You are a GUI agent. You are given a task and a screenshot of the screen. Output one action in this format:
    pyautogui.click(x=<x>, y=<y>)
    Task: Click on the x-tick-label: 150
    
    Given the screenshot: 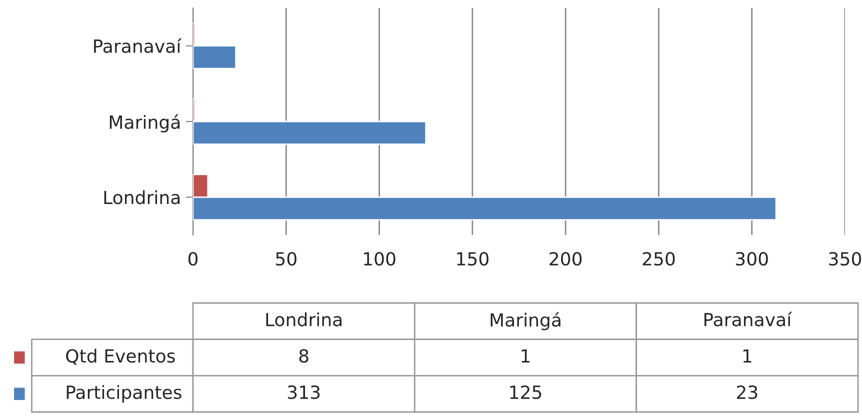 What is the action you would take?
    pyautogui.click(x=472, y=259)
    